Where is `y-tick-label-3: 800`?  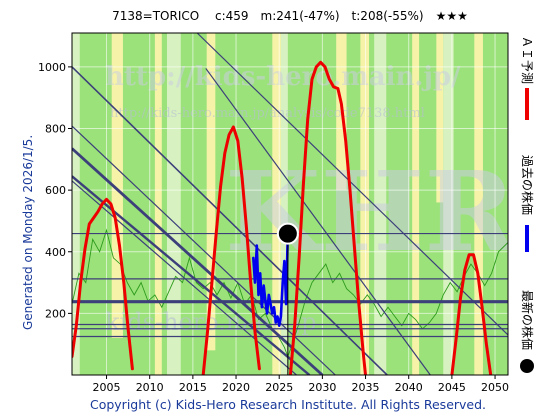 y-tick-label-3: 800 is located at coordinates (55, 129).